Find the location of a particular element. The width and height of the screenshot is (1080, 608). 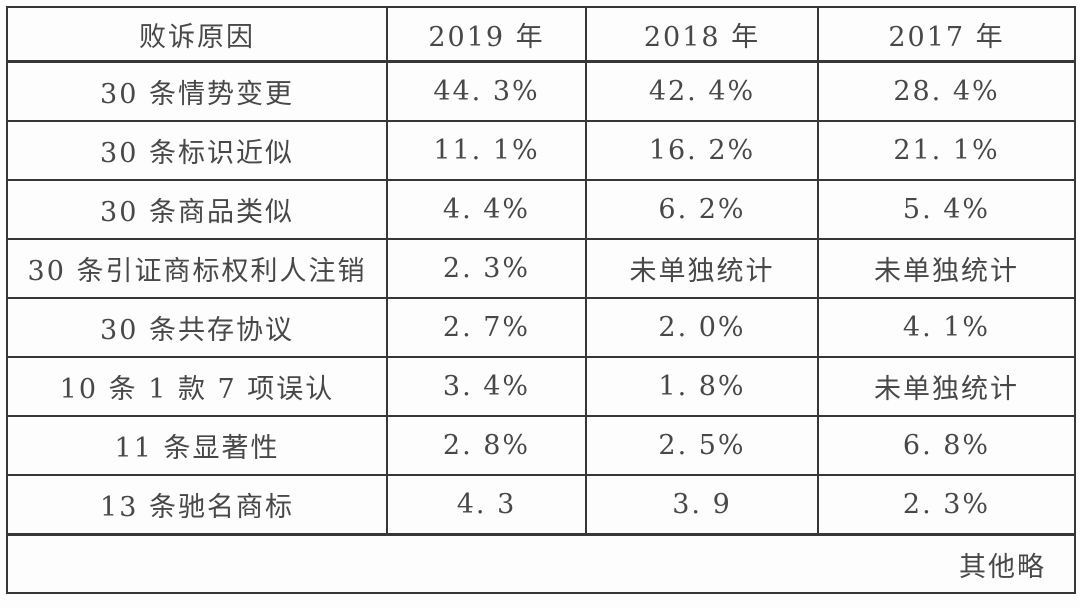

table-row: 30 条情势变更 44. 3% 42. 4% 28. 4% is located at coordinates (541, 91).